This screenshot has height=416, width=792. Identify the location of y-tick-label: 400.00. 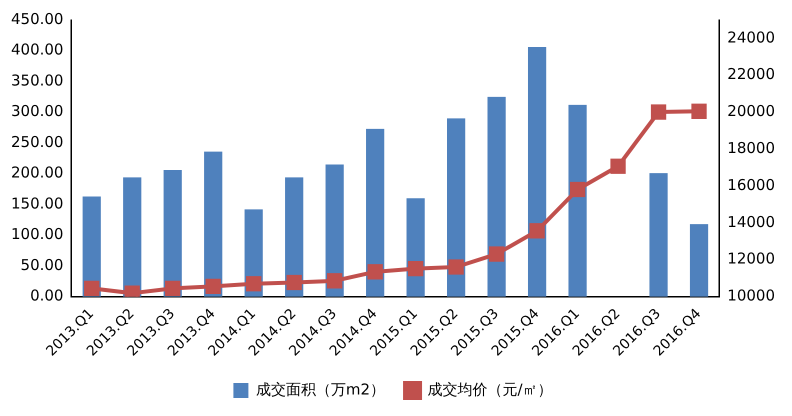
(37, 49).